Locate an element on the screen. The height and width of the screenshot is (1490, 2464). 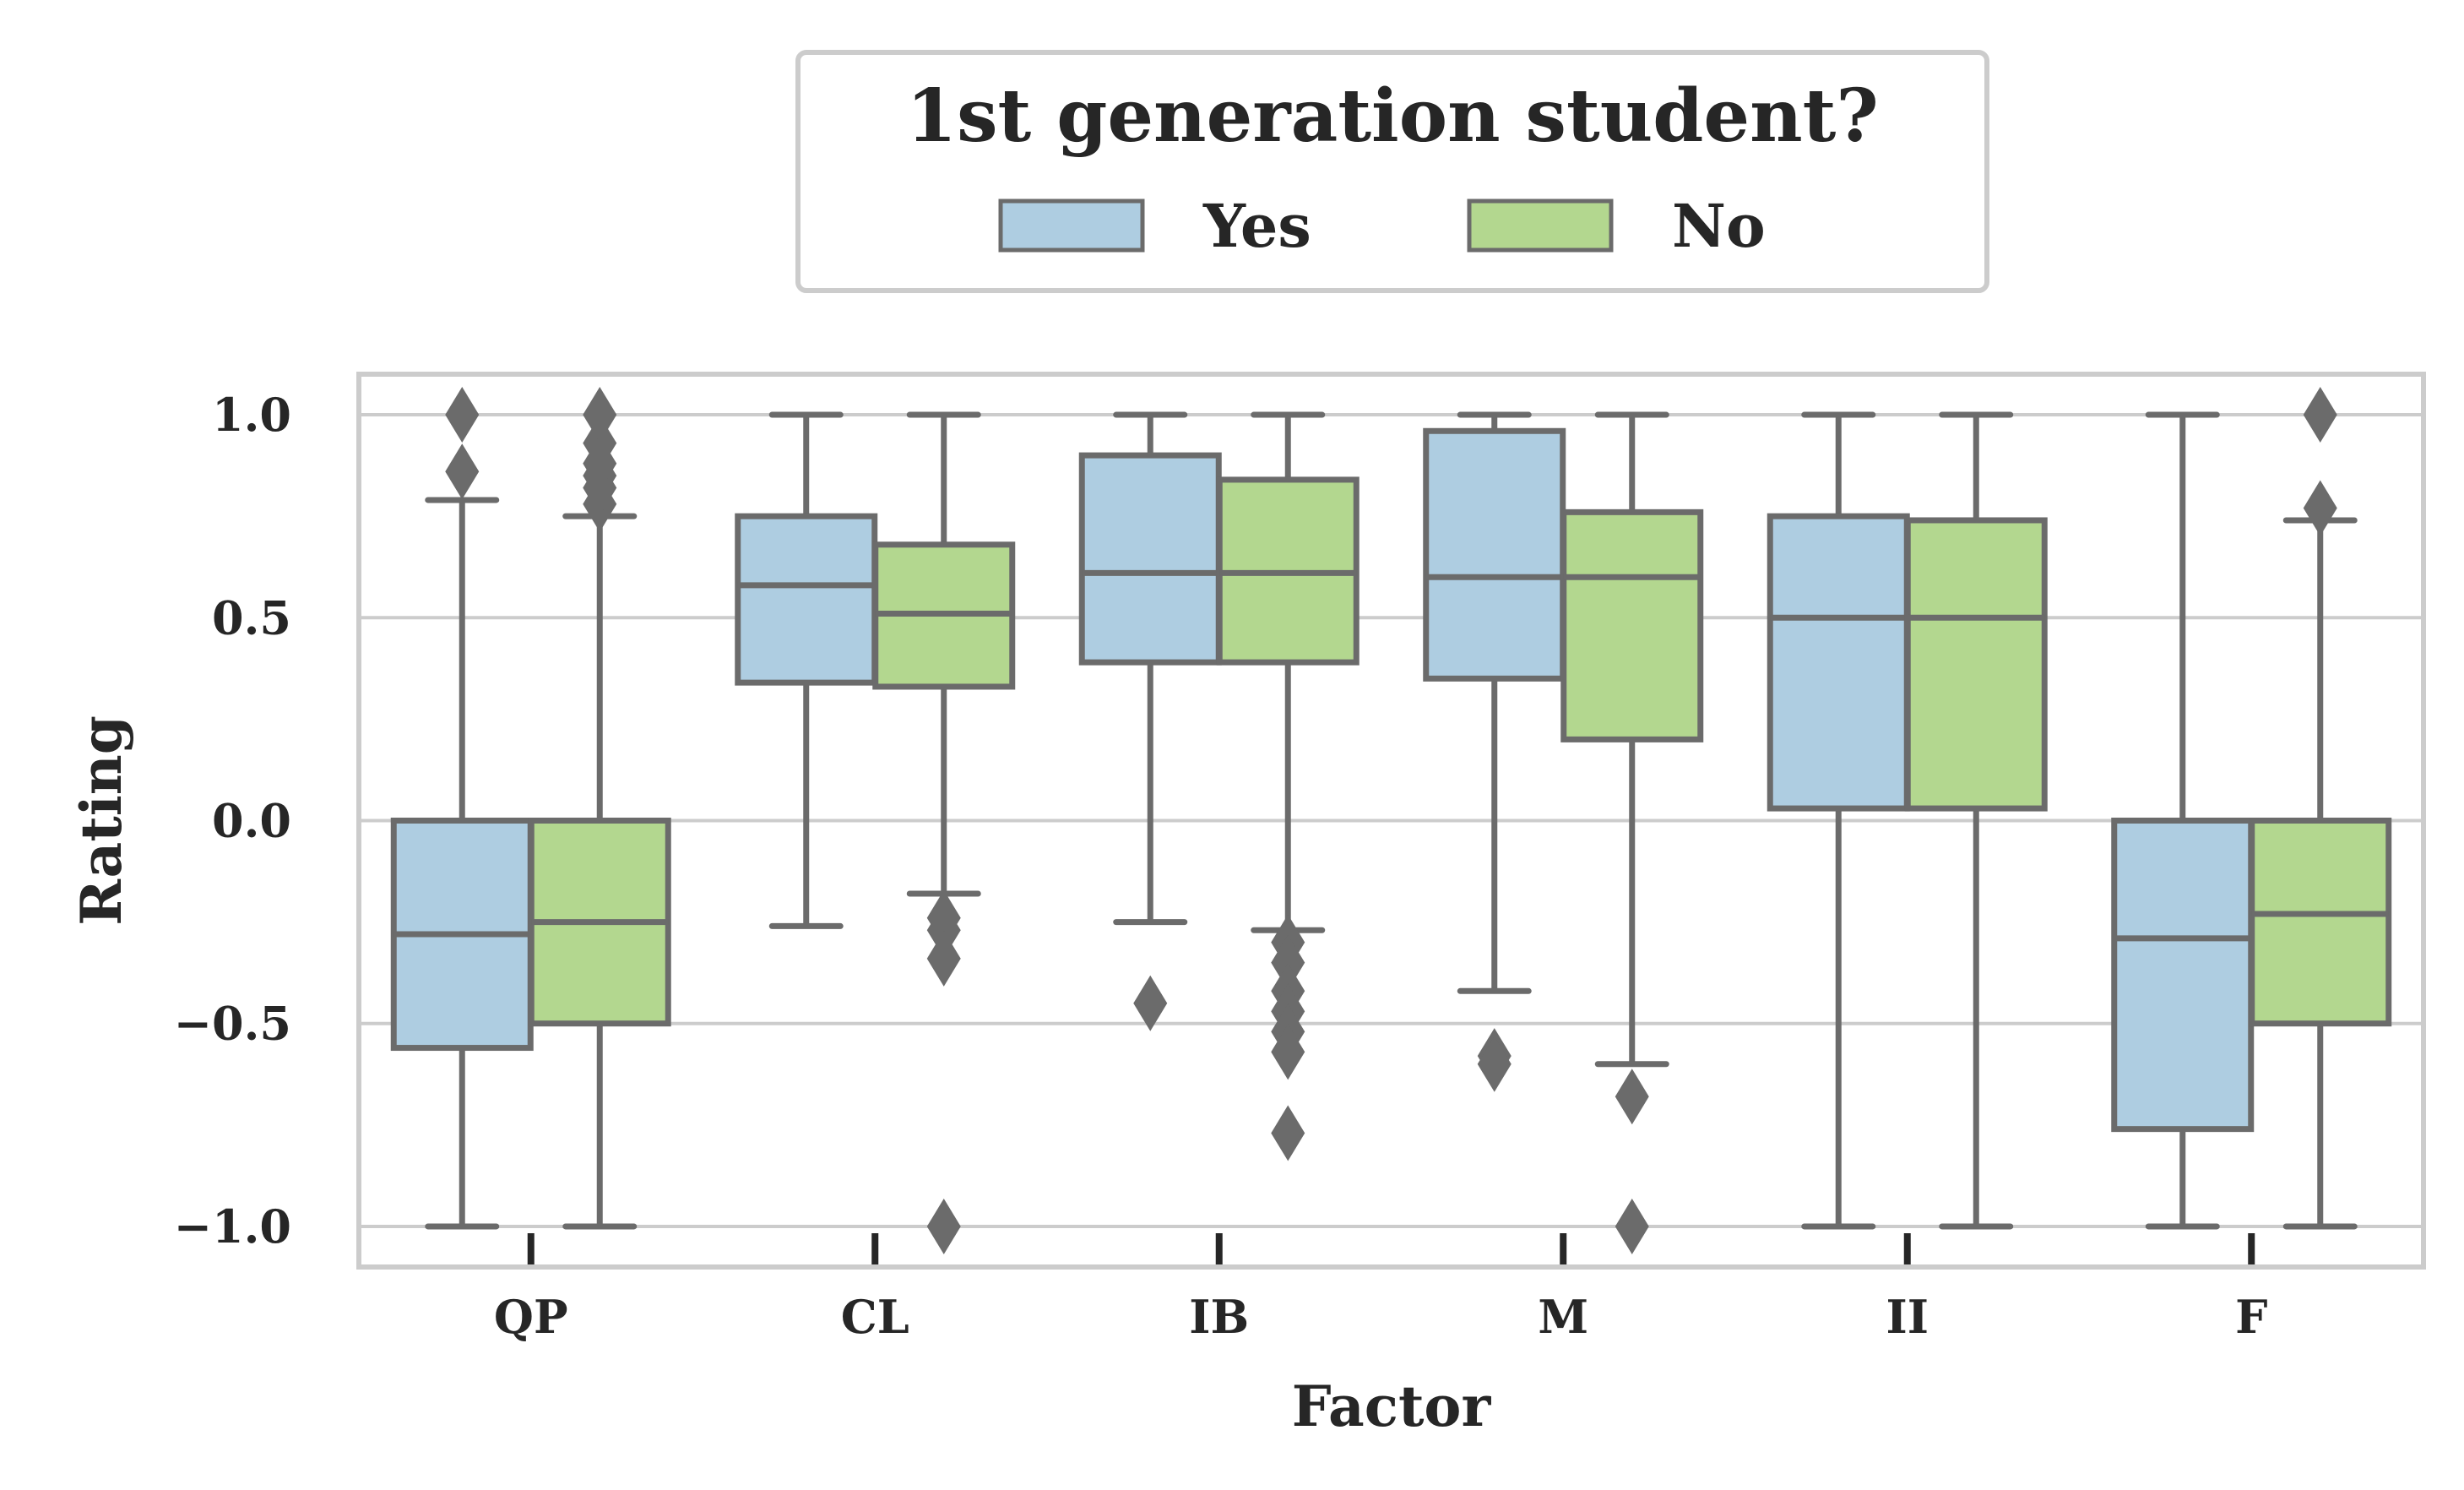
x-tick-label: II is located at coordinates (1907, 1317).